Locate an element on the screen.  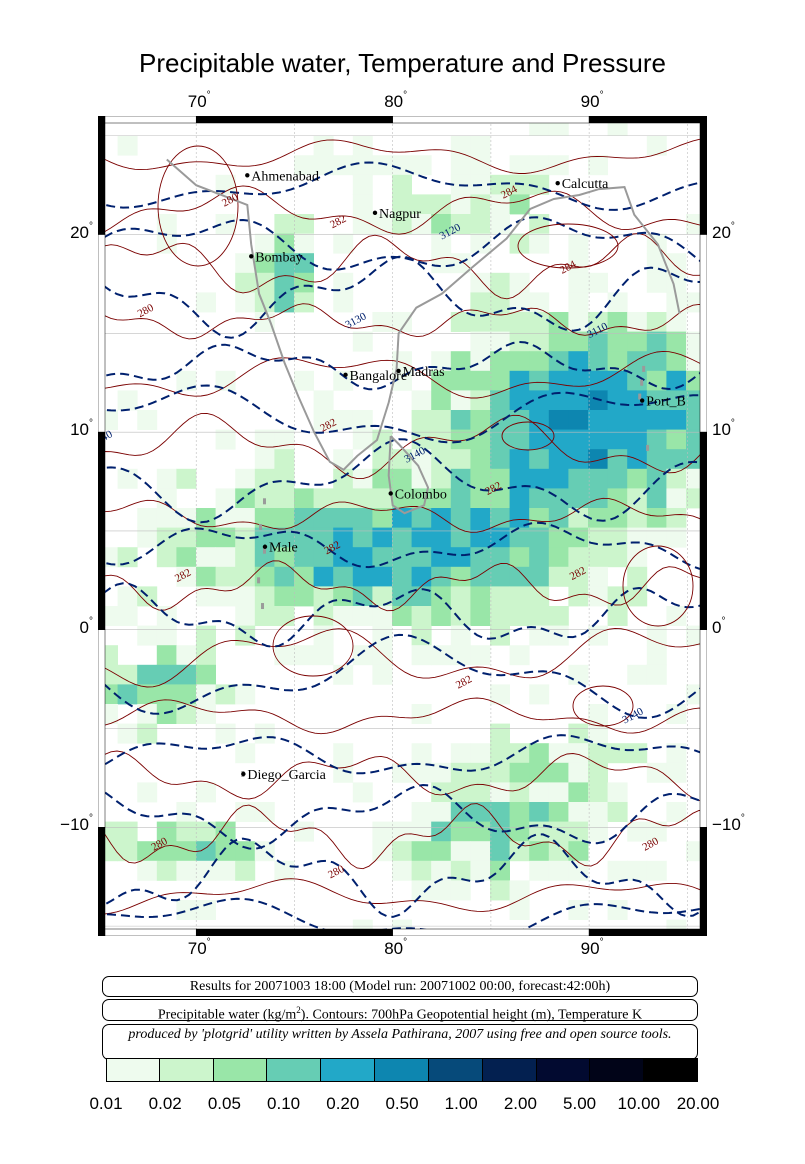
axis-tick-label: 20° is located at coordinates (723, 231).